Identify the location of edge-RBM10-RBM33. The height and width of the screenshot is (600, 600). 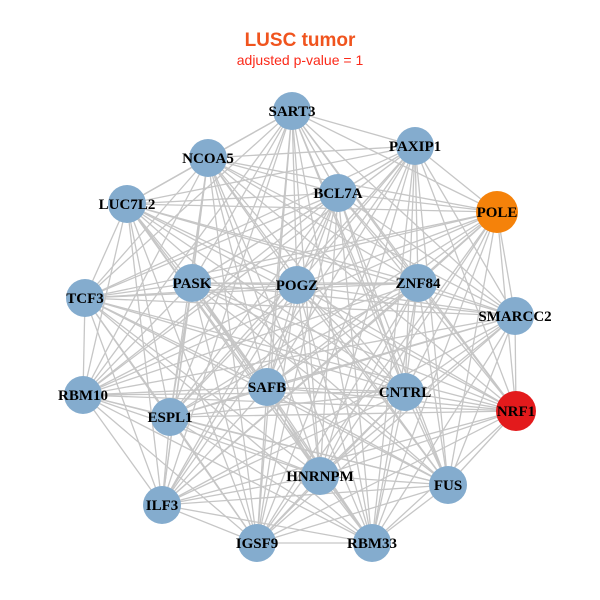
(227, 469).